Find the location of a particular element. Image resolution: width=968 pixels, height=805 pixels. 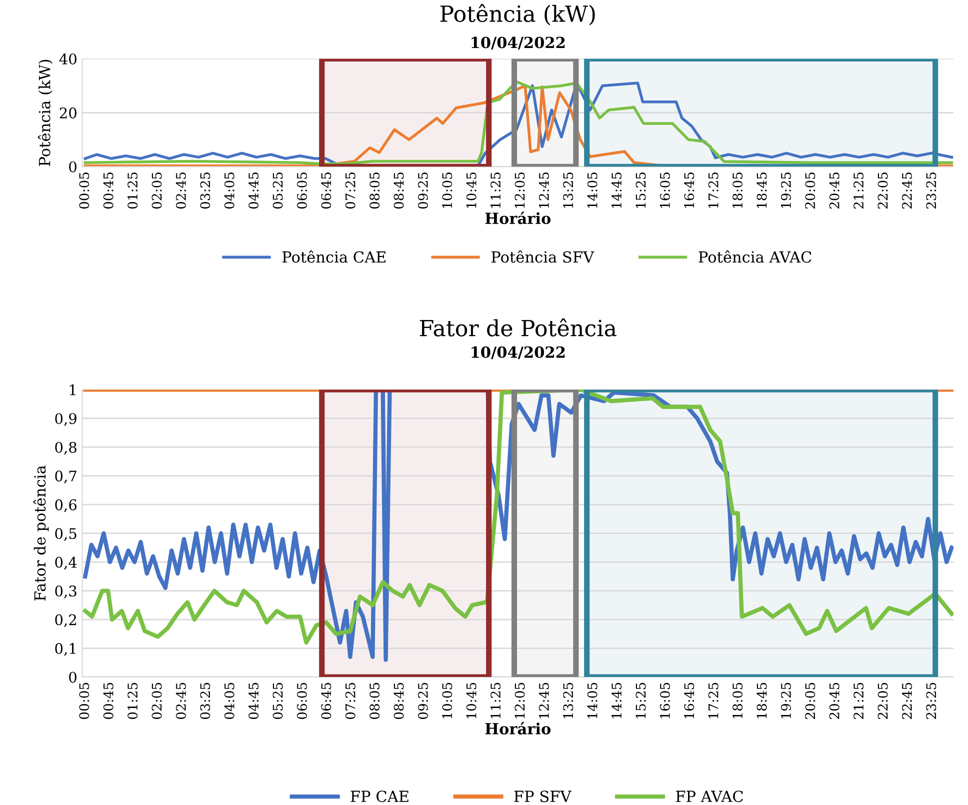

y-tick-label: 0,9 is located at coordinates (65, 419).